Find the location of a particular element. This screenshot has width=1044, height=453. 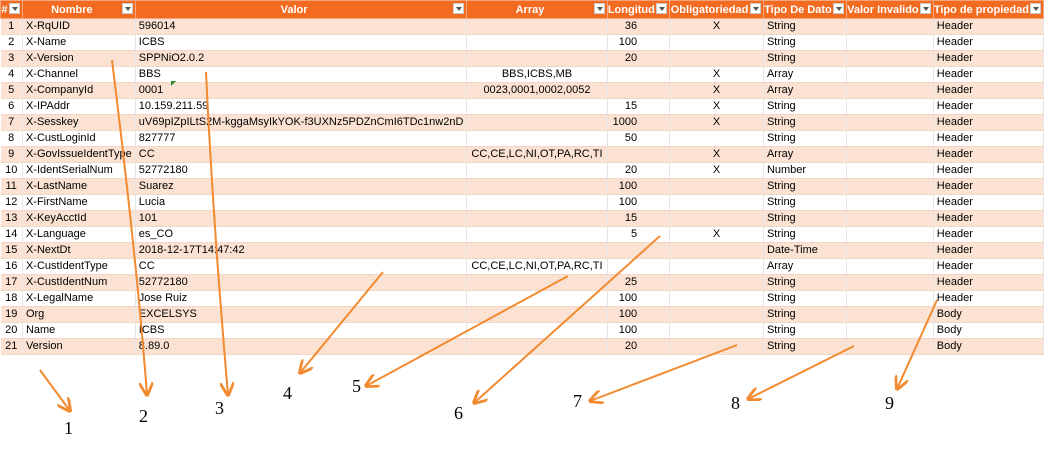

cell-num: 4 is located at coordinates (11, 74).